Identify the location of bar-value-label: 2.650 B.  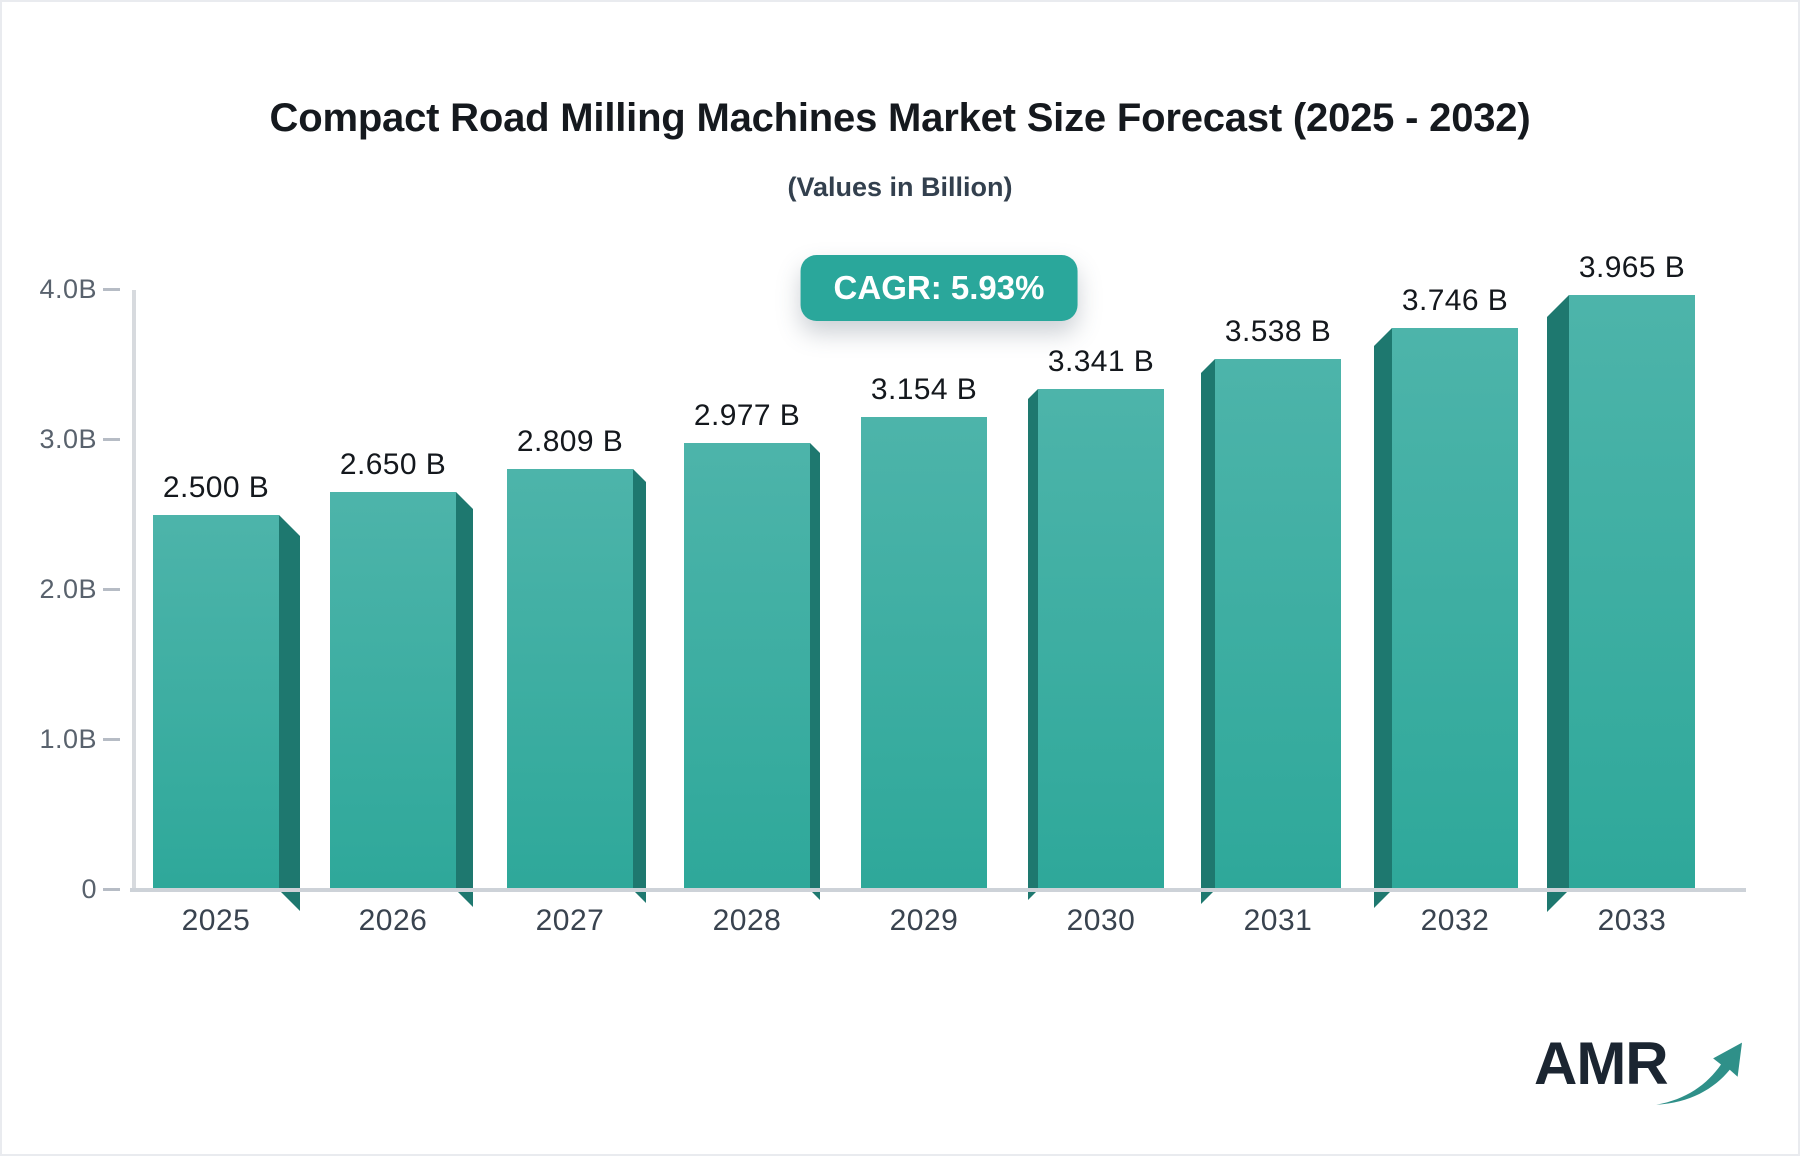
(393, 464).